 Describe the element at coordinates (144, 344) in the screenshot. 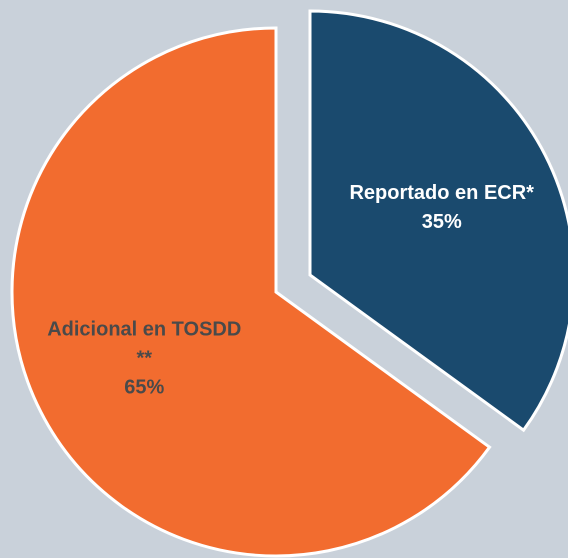

I see `category-label: Adicional en TOSDD **` at that location.